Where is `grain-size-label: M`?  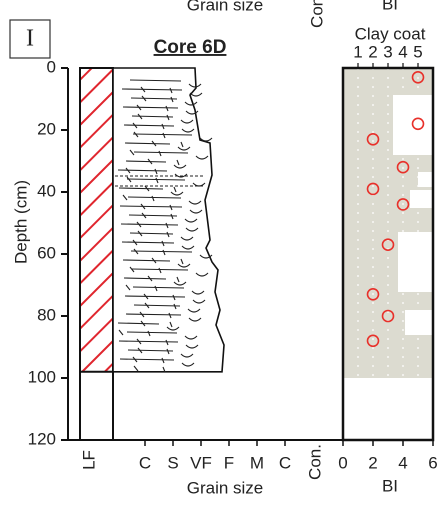 grain-size-label: M is located at coordinates (257, 462).